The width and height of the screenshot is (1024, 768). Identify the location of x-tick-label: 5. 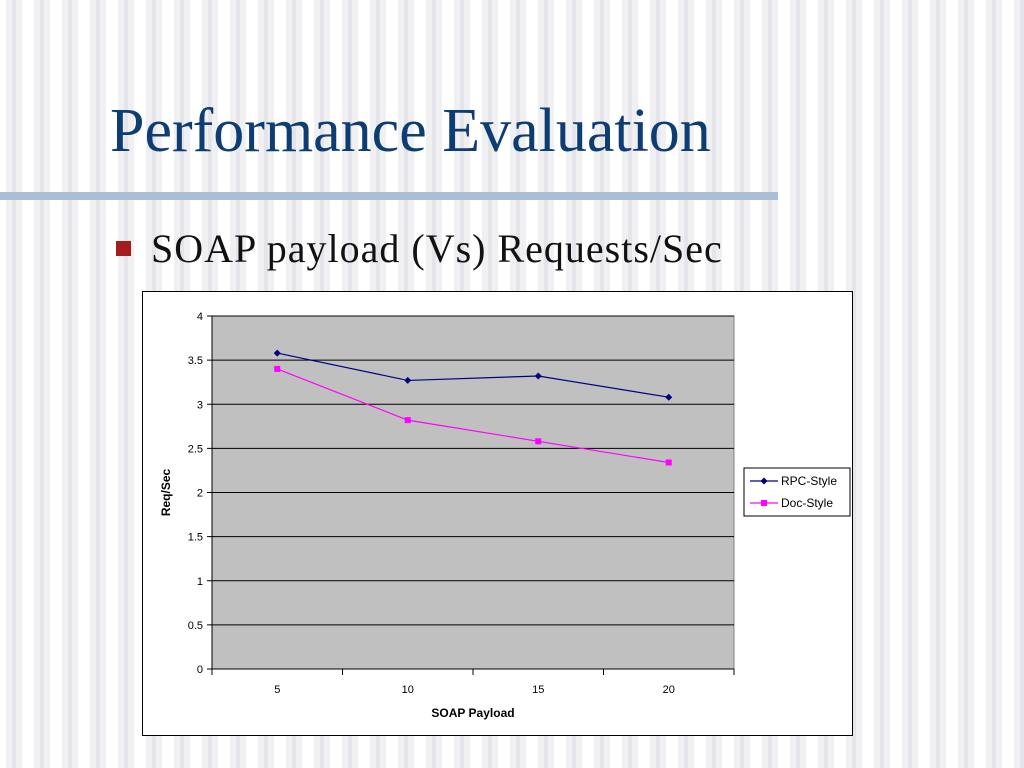
(277, 690).